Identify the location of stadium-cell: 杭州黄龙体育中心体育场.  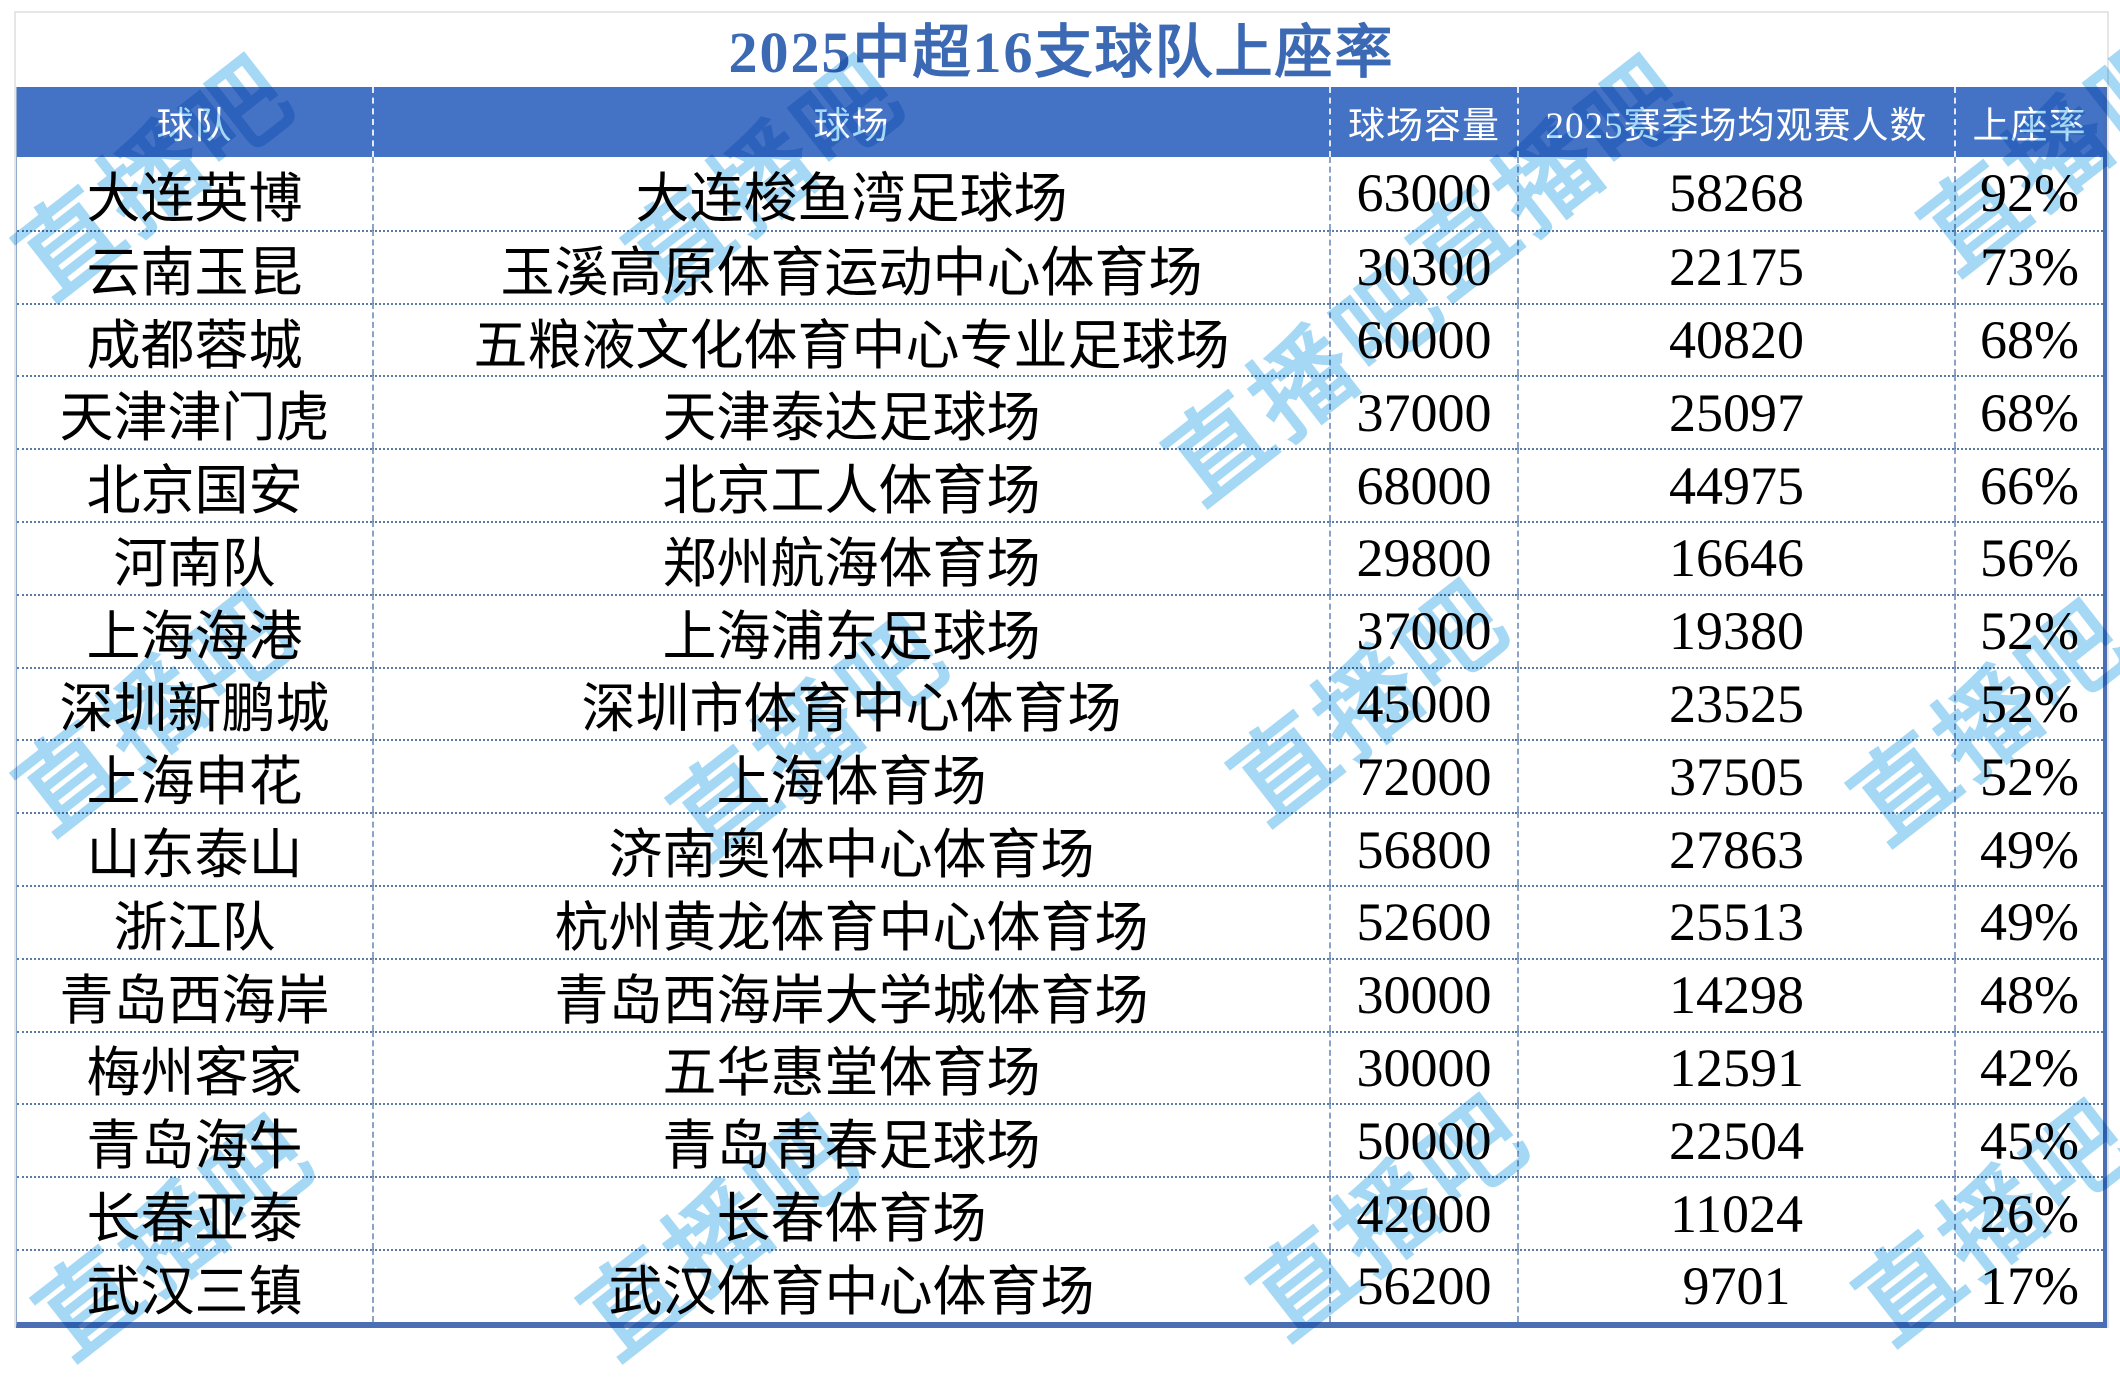
(850, 921).